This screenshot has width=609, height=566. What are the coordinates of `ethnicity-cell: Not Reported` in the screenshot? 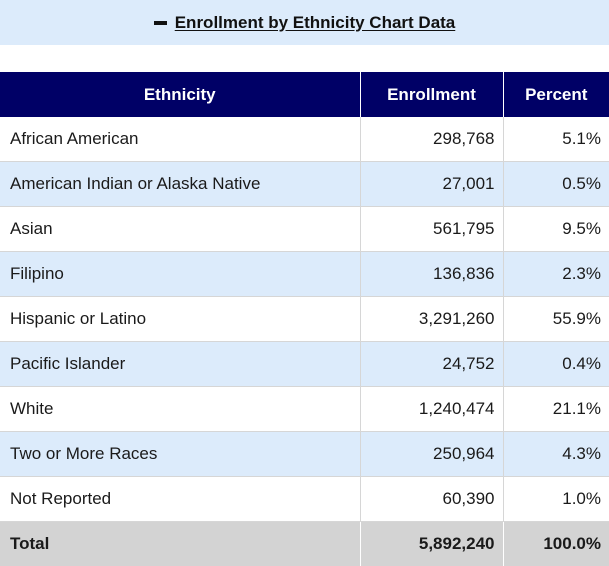 It's located at (180, 499).